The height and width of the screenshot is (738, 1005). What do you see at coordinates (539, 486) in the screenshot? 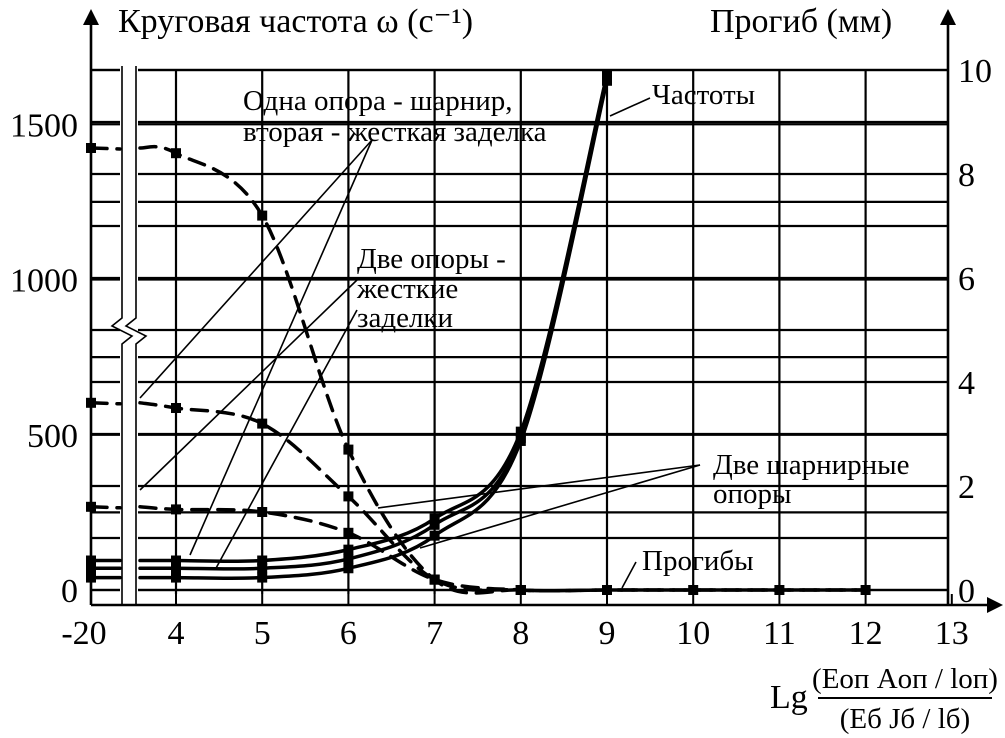
I see `leader-hinged-deflection` at bounding box center [539, 486].